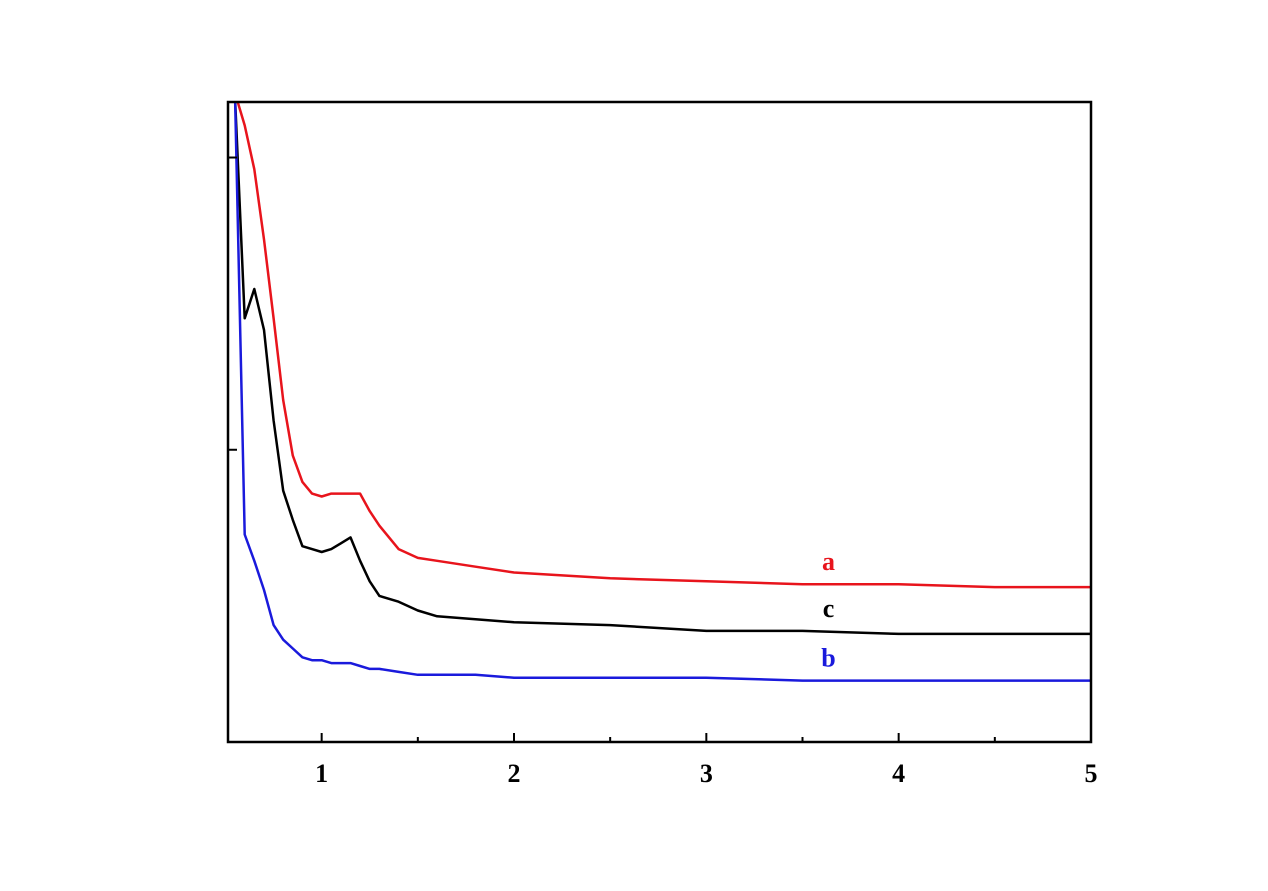  What do you see at coordinates (706, 773) in the screenshot?
I see `x-tick-label: 3` at bounding box center [706, 773].